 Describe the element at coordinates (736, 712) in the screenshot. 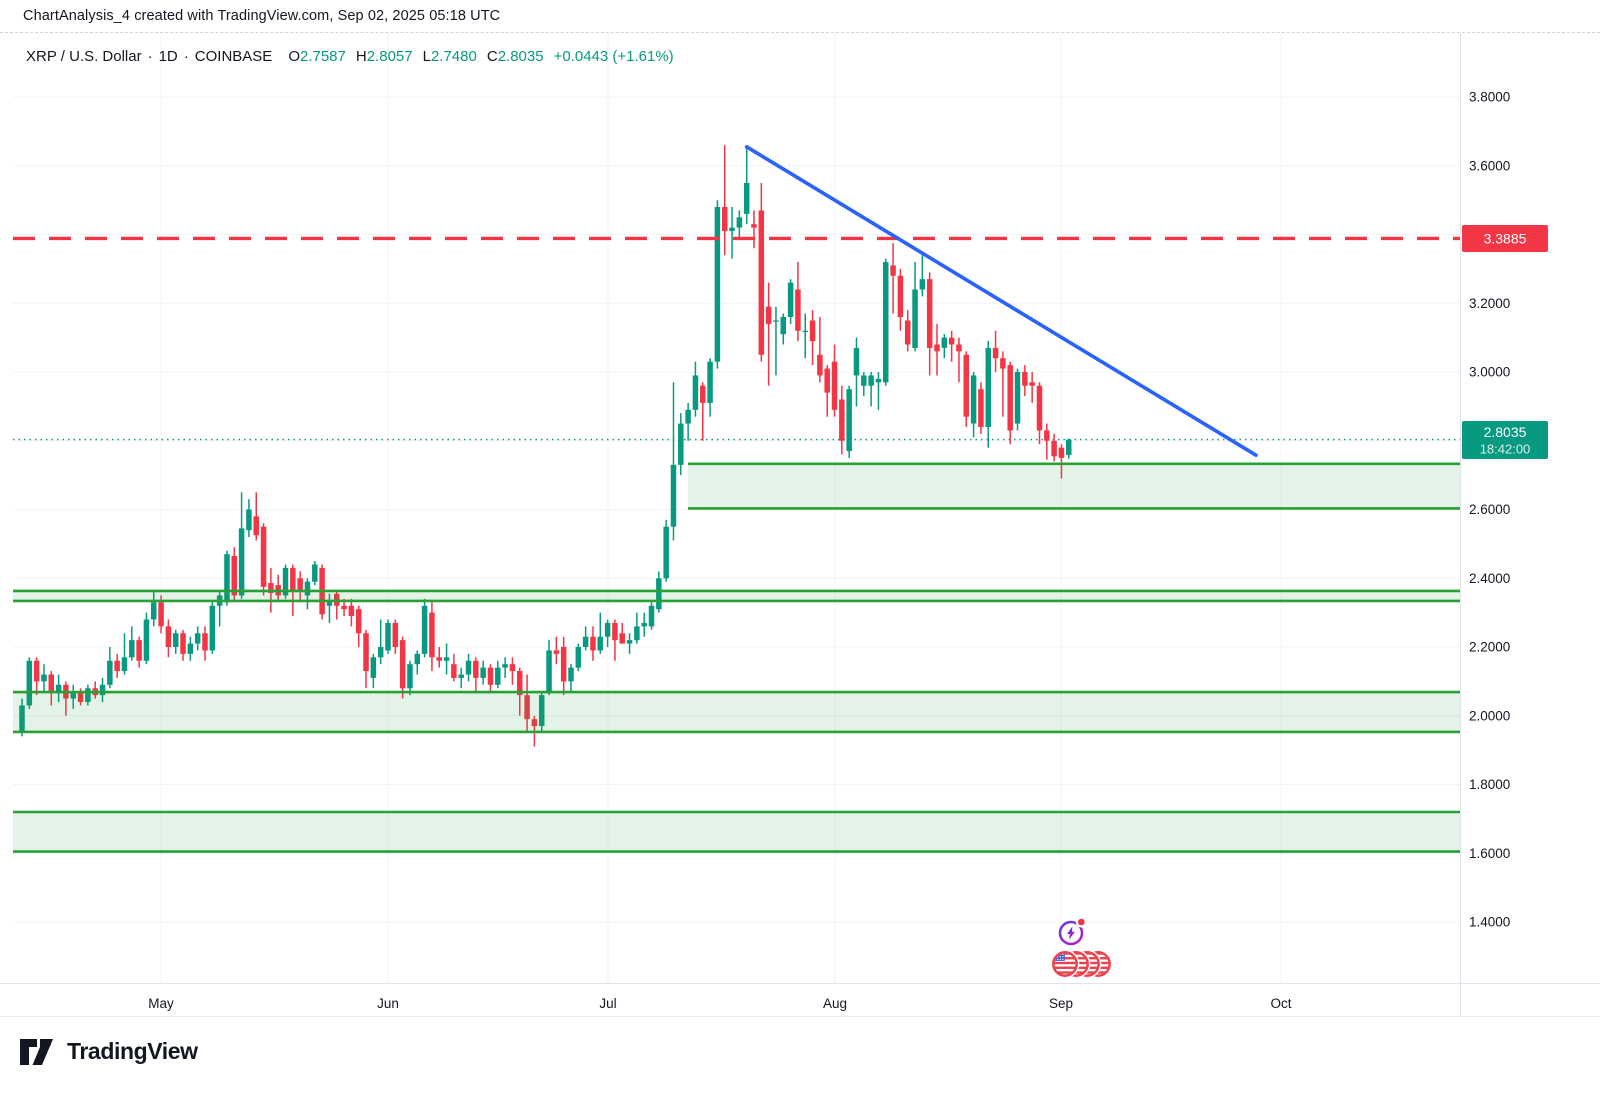

I see `support-zone-upper` at that location.